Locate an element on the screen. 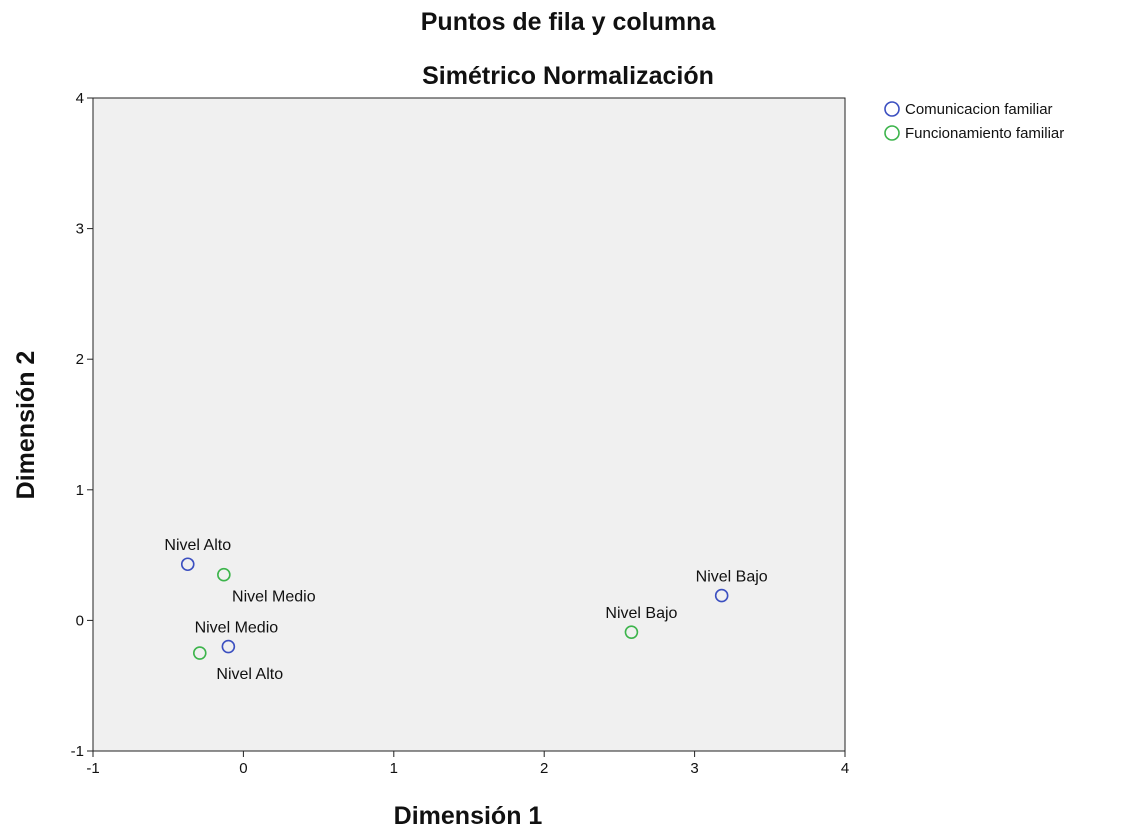 This screenshot has height=829, width=1147. y-tick-label: -1 is located at coordinates (77, 751).